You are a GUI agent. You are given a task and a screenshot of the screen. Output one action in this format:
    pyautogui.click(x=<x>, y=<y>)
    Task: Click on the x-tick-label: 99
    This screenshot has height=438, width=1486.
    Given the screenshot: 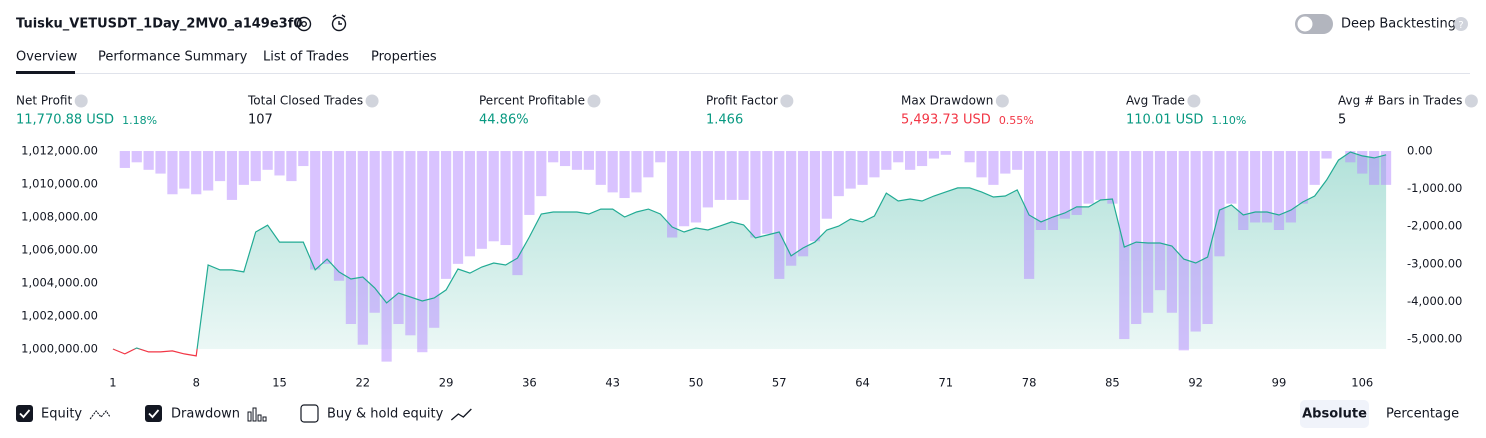 What is the action you would take?
    pyautogui.click(x=1279, y=383)
    